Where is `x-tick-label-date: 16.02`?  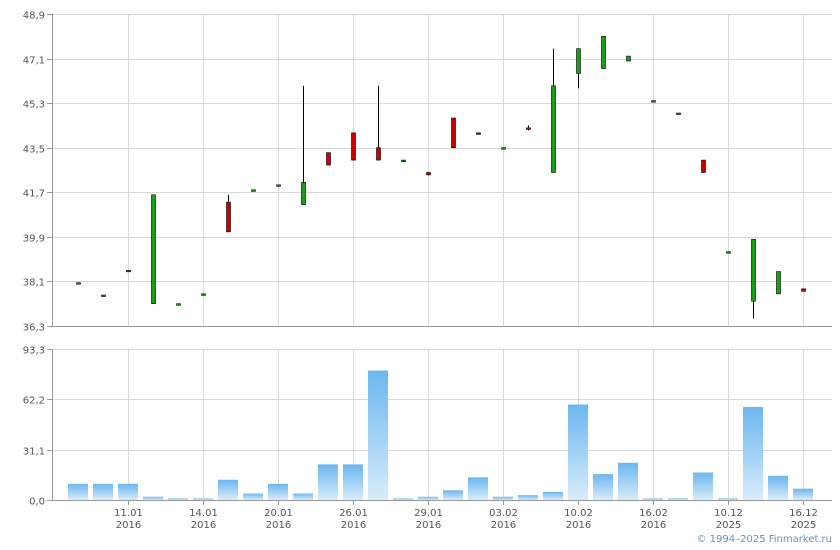
x-tick-label-date: 16.02 is located at coordinates (653, 513).